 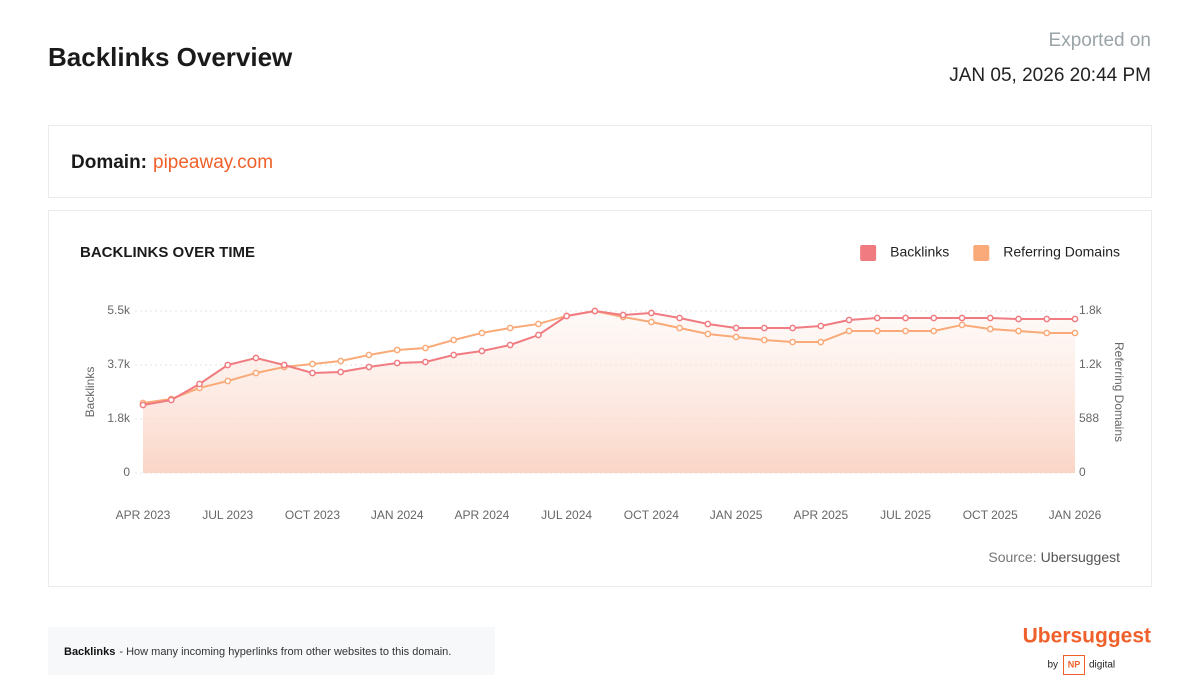 I want to click on page-title: Backlinks Overview, so click(x=170, y=57).